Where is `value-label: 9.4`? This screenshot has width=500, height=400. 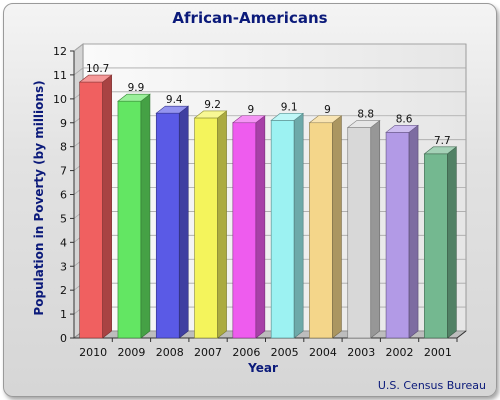
value-label: 9.4 is located at coordinates (174, 100).